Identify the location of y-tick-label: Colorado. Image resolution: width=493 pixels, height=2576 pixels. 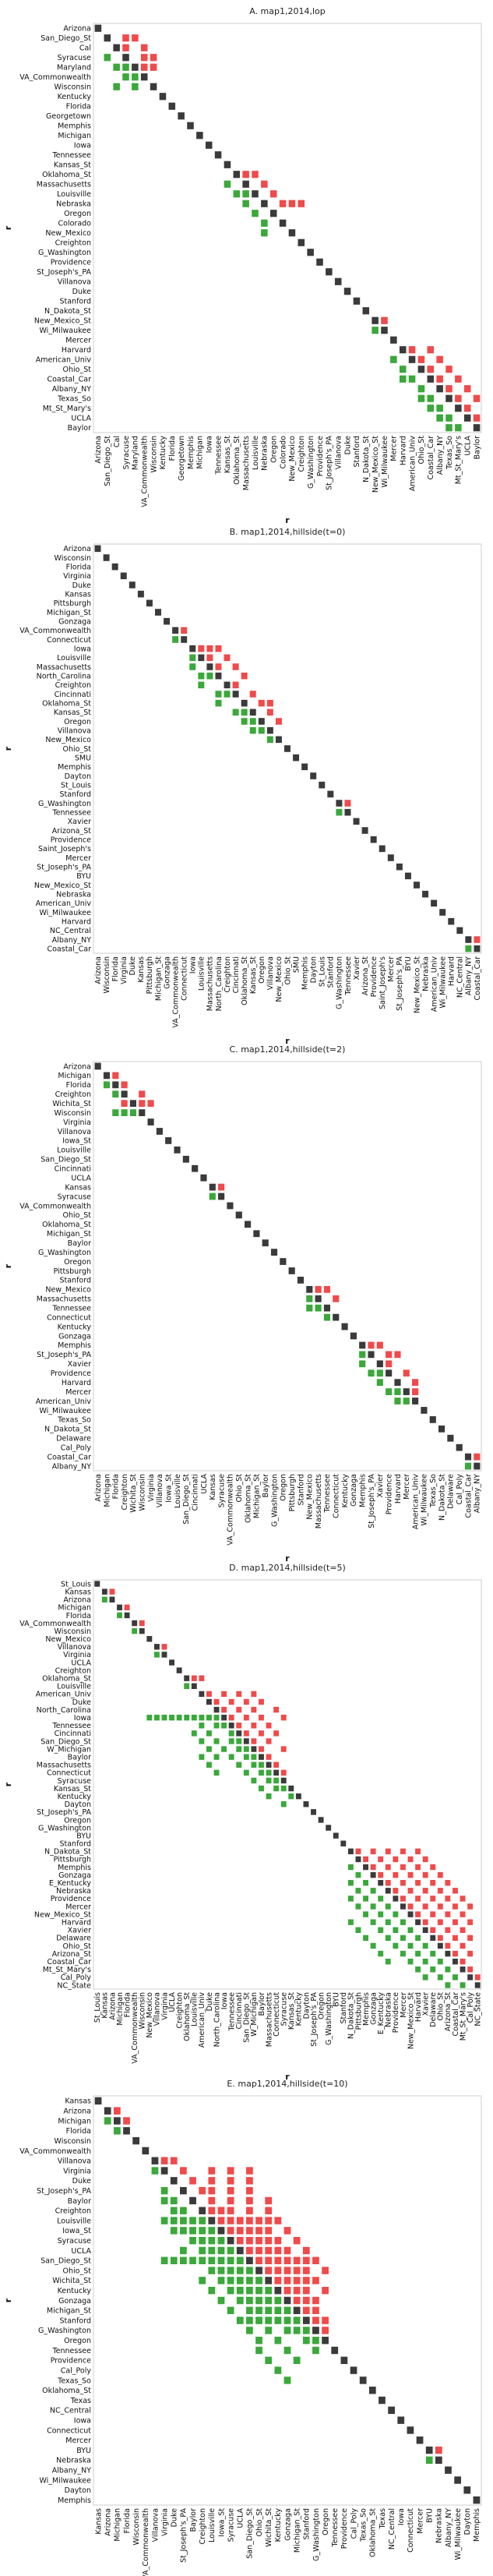
(75, 224).